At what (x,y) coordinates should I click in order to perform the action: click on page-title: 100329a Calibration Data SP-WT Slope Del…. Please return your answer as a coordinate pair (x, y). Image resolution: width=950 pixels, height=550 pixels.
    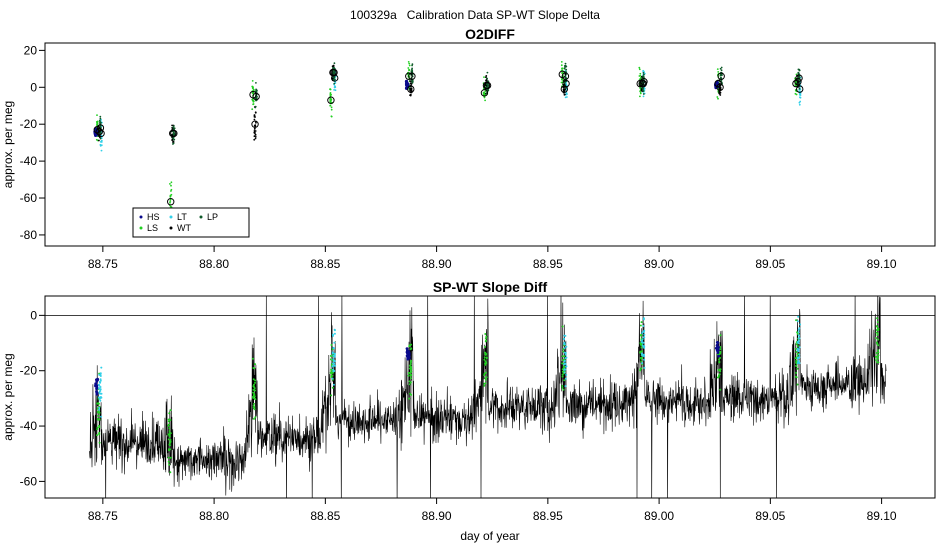
    Looking at the image, I should click on (475, 15).